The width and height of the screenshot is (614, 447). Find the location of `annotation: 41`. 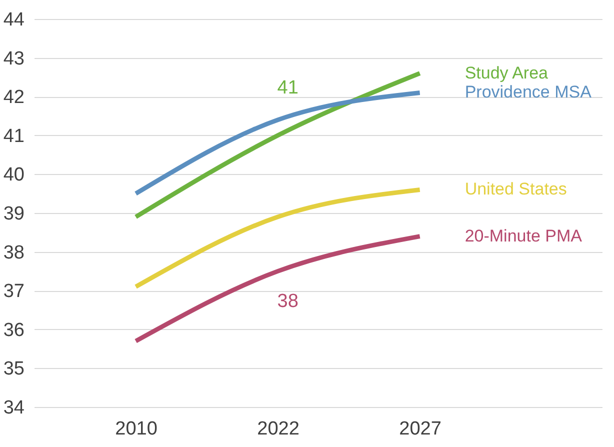

annotation: 41 is located at coordinates (287, 87).